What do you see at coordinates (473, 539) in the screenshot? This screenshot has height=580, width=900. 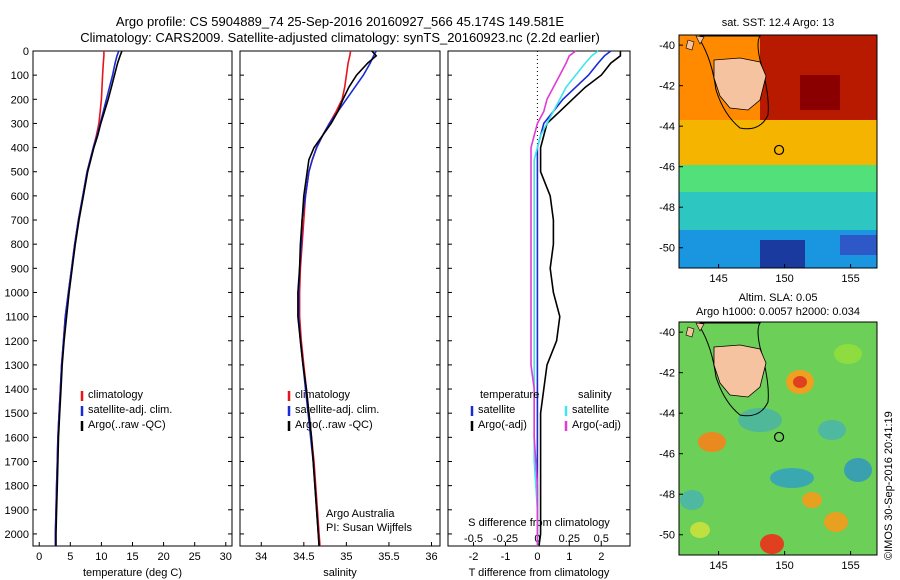 I see `s-xtick-label: -0.5` at bounding box center [473, 539].